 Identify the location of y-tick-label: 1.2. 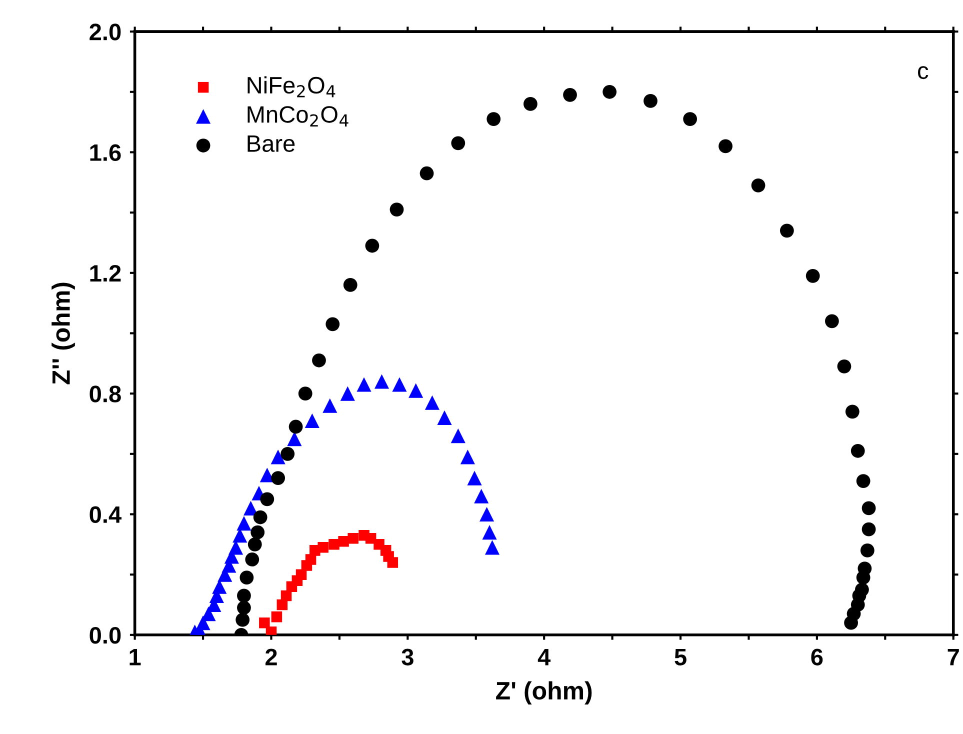
(105, 273).